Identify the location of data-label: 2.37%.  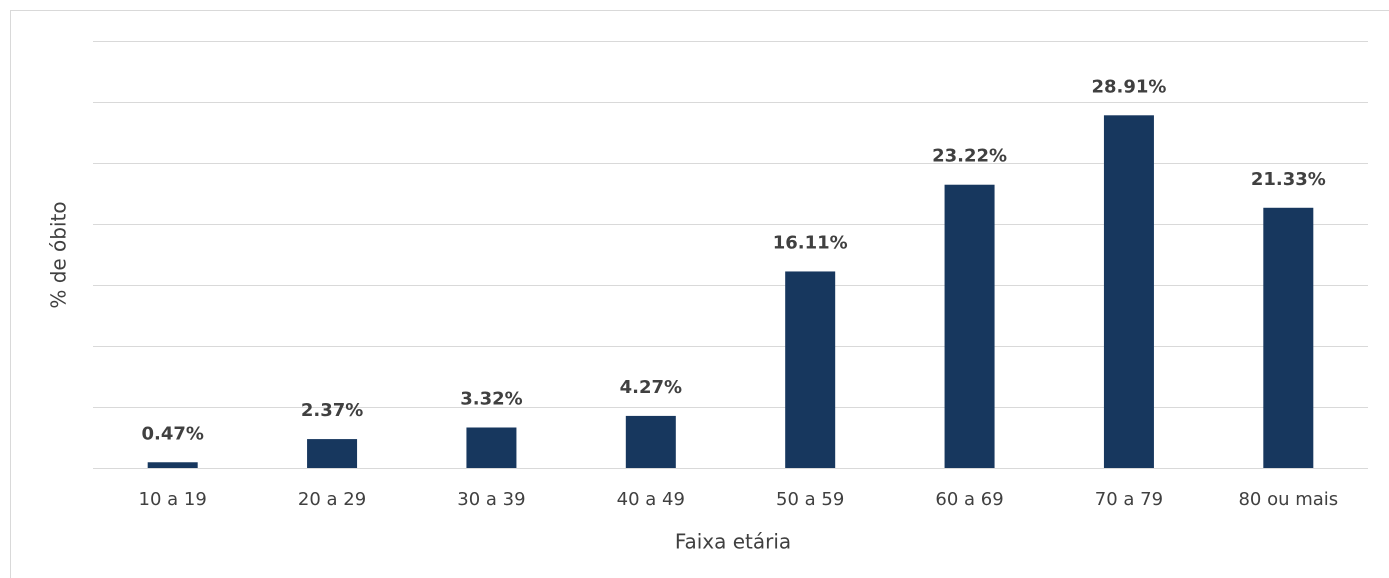
(332, 410).